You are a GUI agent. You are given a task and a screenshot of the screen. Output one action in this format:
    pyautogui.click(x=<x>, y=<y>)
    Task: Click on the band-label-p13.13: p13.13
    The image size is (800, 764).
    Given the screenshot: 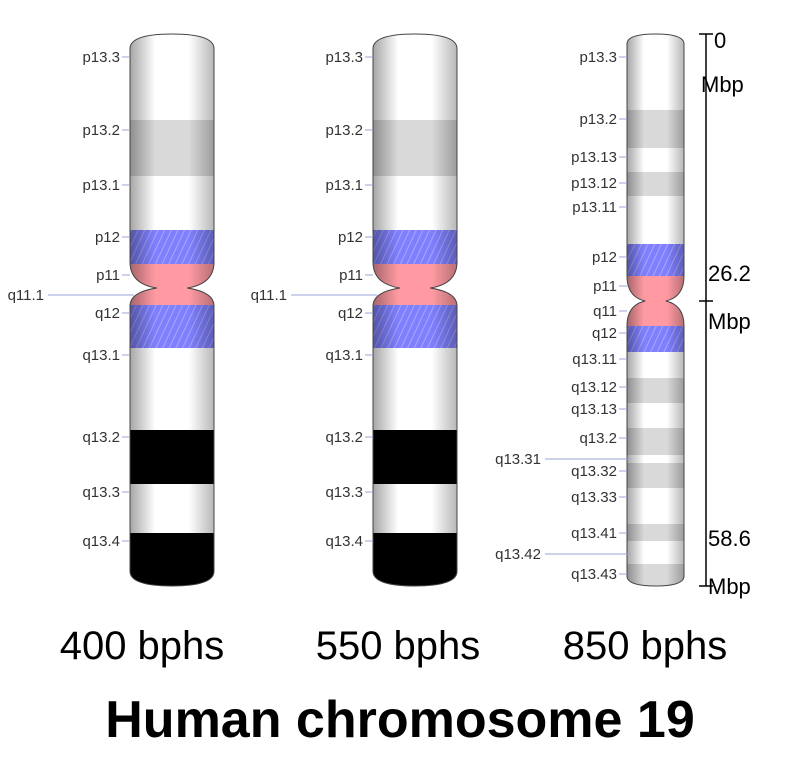 What is the action you would take?
    pyautogui.click(x=594, y=157)
    